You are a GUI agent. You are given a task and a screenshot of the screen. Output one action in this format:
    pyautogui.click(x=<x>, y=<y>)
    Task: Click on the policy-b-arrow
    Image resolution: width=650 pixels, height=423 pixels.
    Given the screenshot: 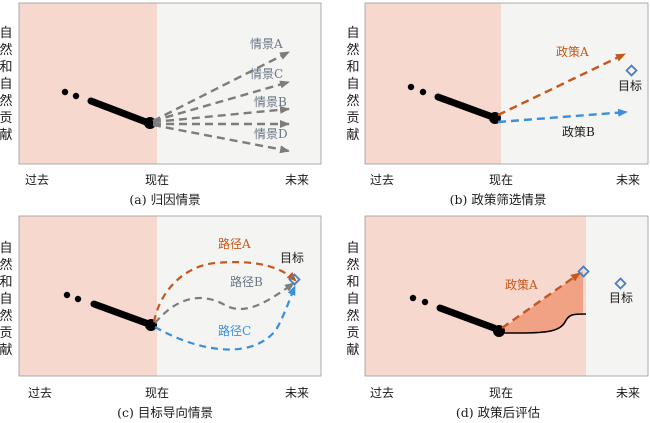 What is the action you would take?
    pyautogui.click(x=562, y=116)
    